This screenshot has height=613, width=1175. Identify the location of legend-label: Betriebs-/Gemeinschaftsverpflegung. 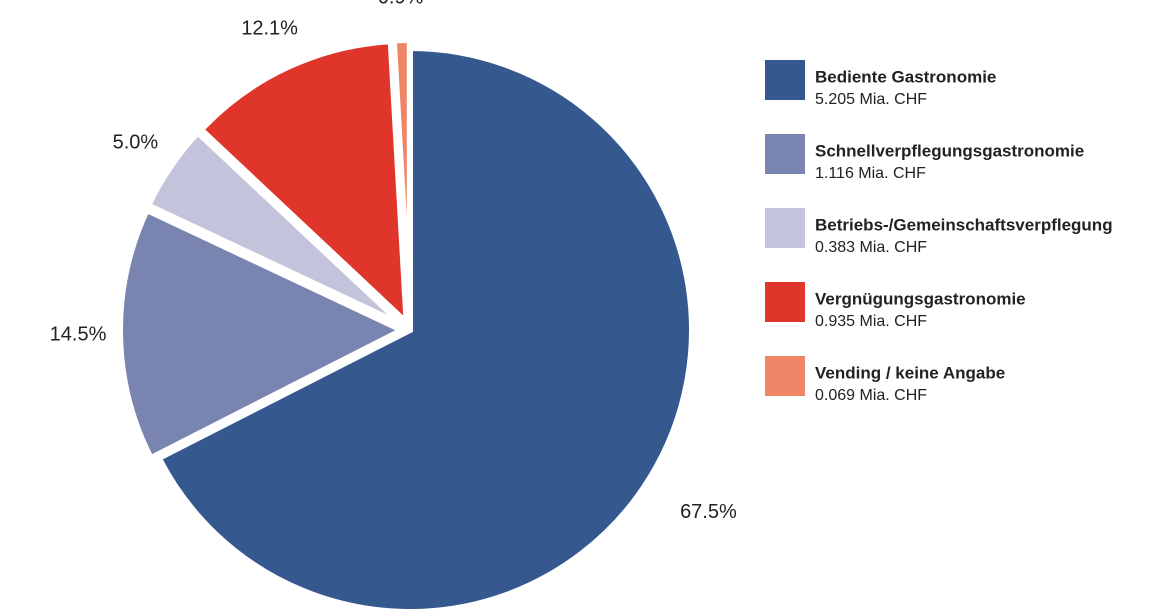
(964, 224).